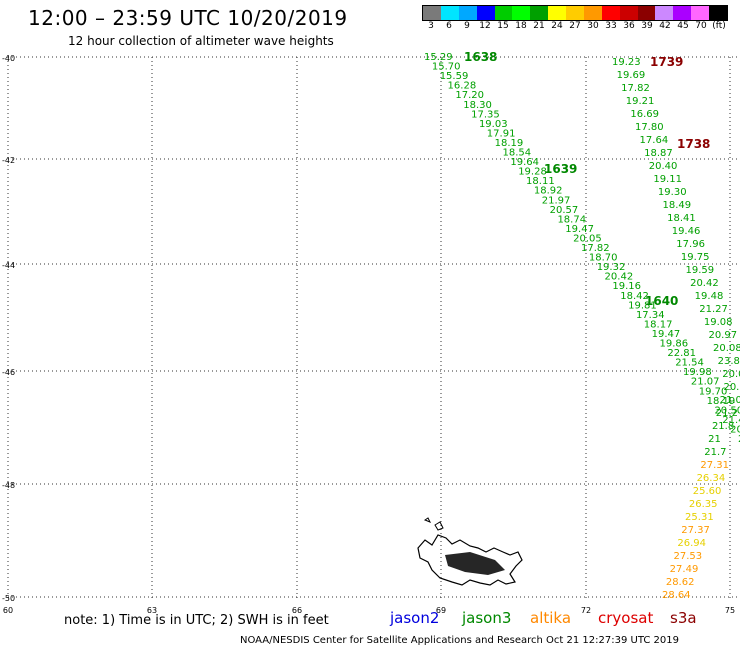  I want to click on swh-value: 18.70, so click(603, 258).